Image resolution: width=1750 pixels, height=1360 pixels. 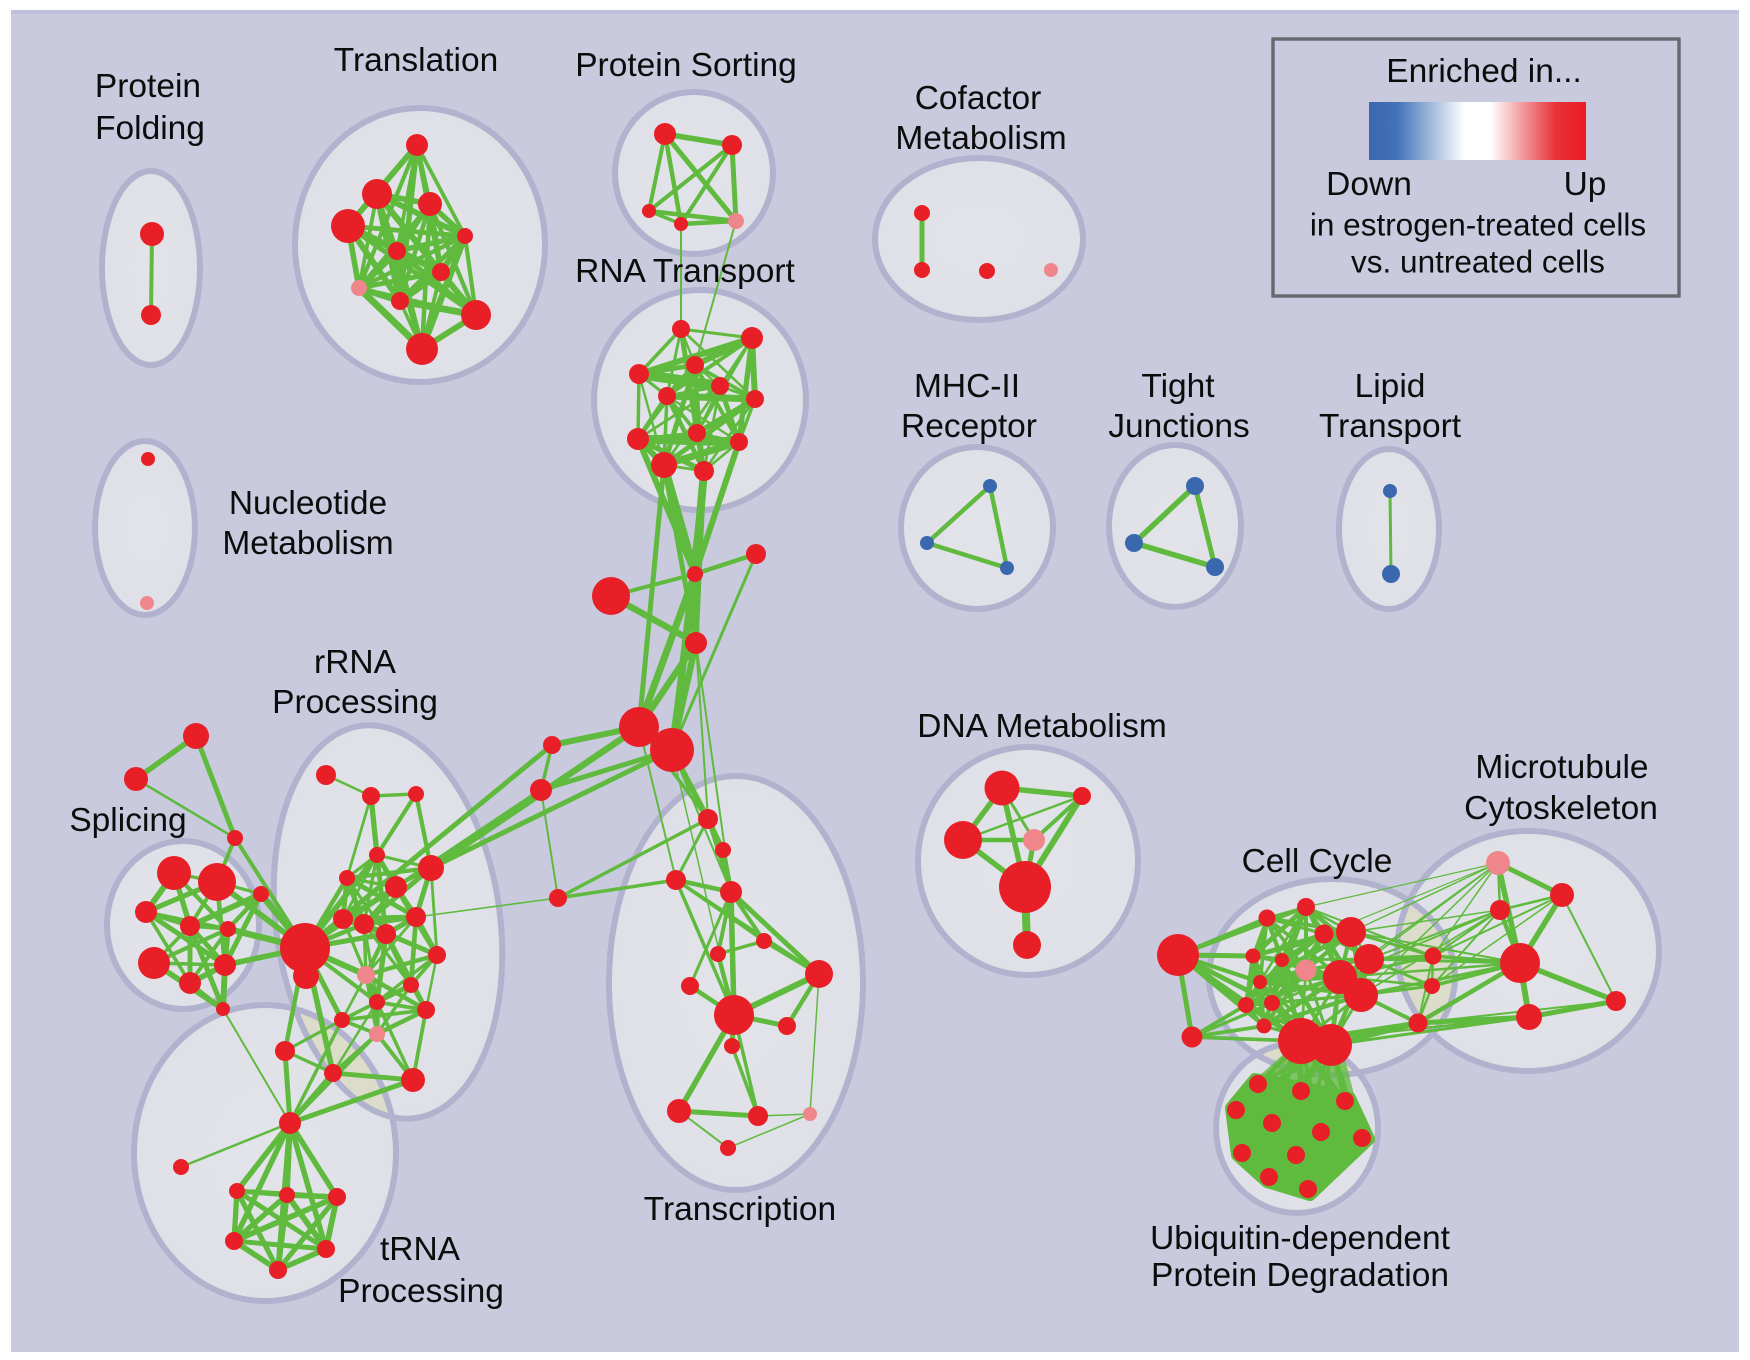 I want to click on svg-text: Protein Sorting, so click(x=686, y=65).